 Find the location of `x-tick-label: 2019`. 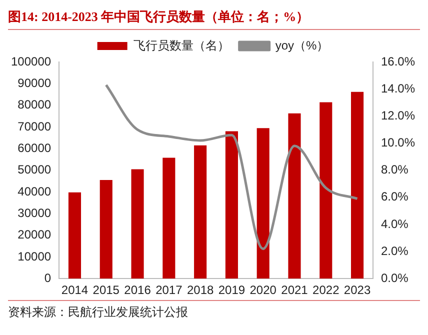

x-tick-label: 2019 is located at coordinates (232, 290).